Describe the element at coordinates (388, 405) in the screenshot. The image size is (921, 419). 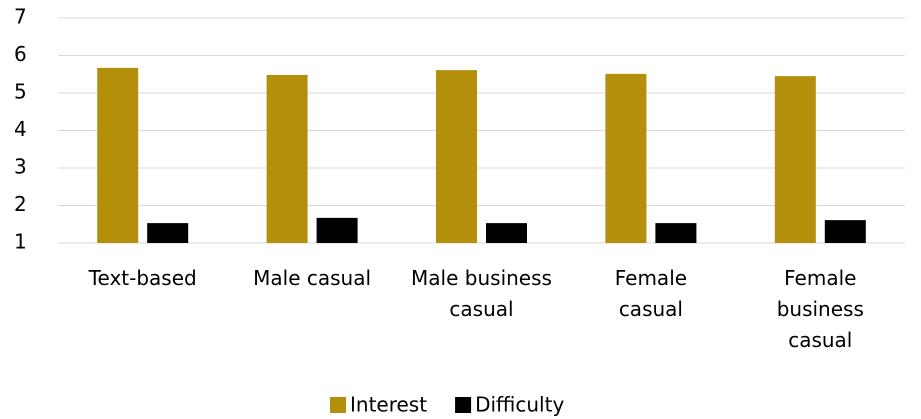
I see `legend-label: Interest` at that location.